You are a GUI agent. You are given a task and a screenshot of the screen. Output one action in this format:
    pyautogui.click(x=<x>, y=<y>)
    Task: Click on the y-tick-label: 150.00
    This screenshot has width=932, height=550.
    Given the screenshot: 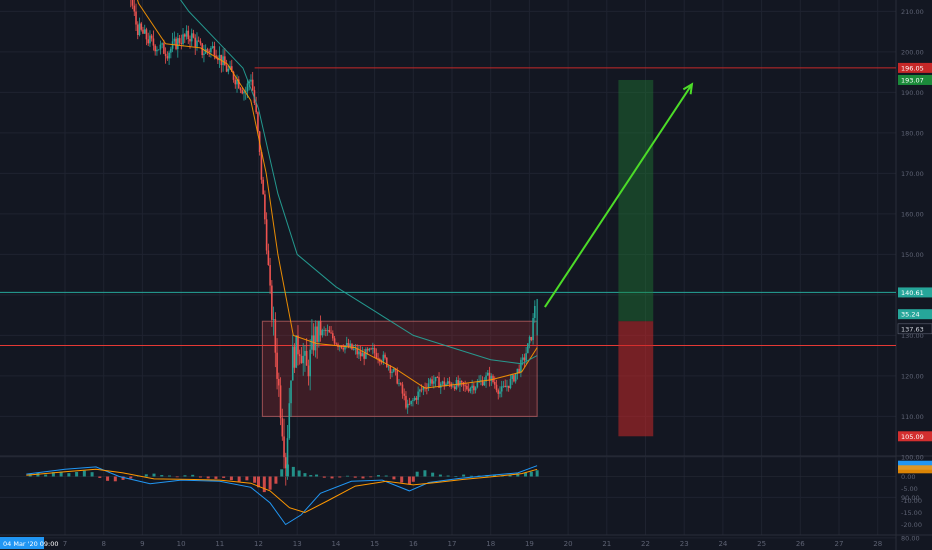 What is the action you would take?
    pyautogui.click(x=912, y=255)
    